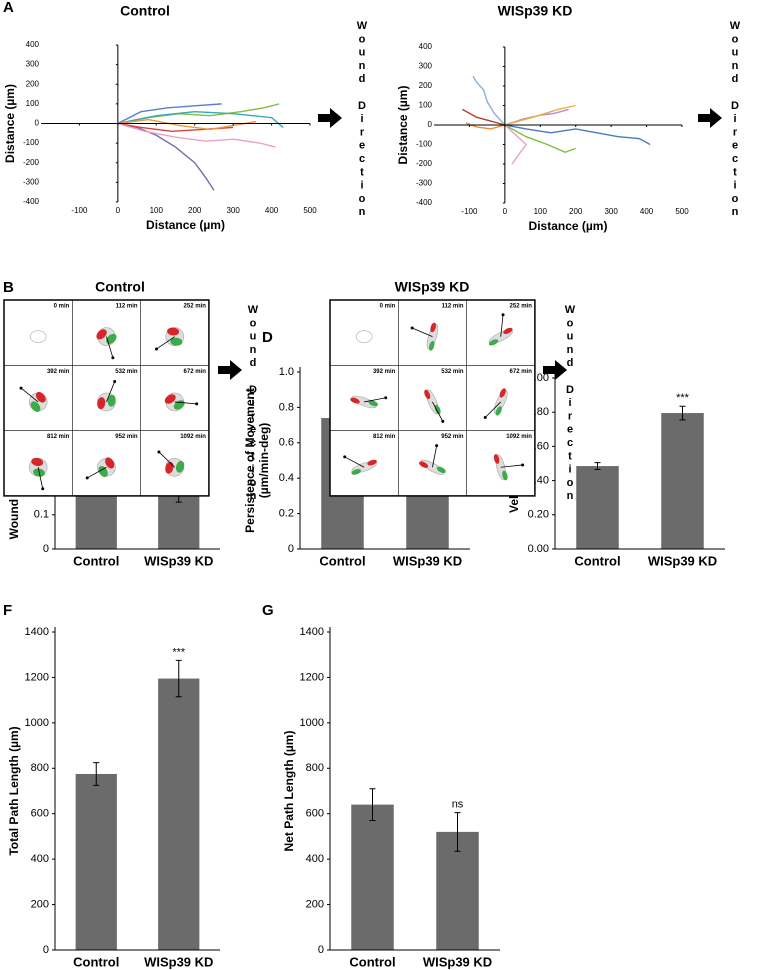 The height and width of the screenshot is (970, 770). Describe the element at coordinates (178, 560) in the screenshot. I see `x-tick-label: WISp39 KD` at that location.